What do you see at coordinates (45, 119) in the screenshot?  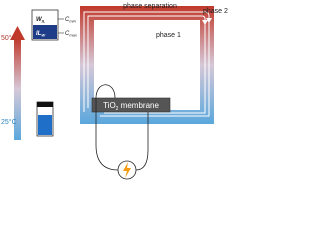 I see `beaker` at bounding box center [45, 119].